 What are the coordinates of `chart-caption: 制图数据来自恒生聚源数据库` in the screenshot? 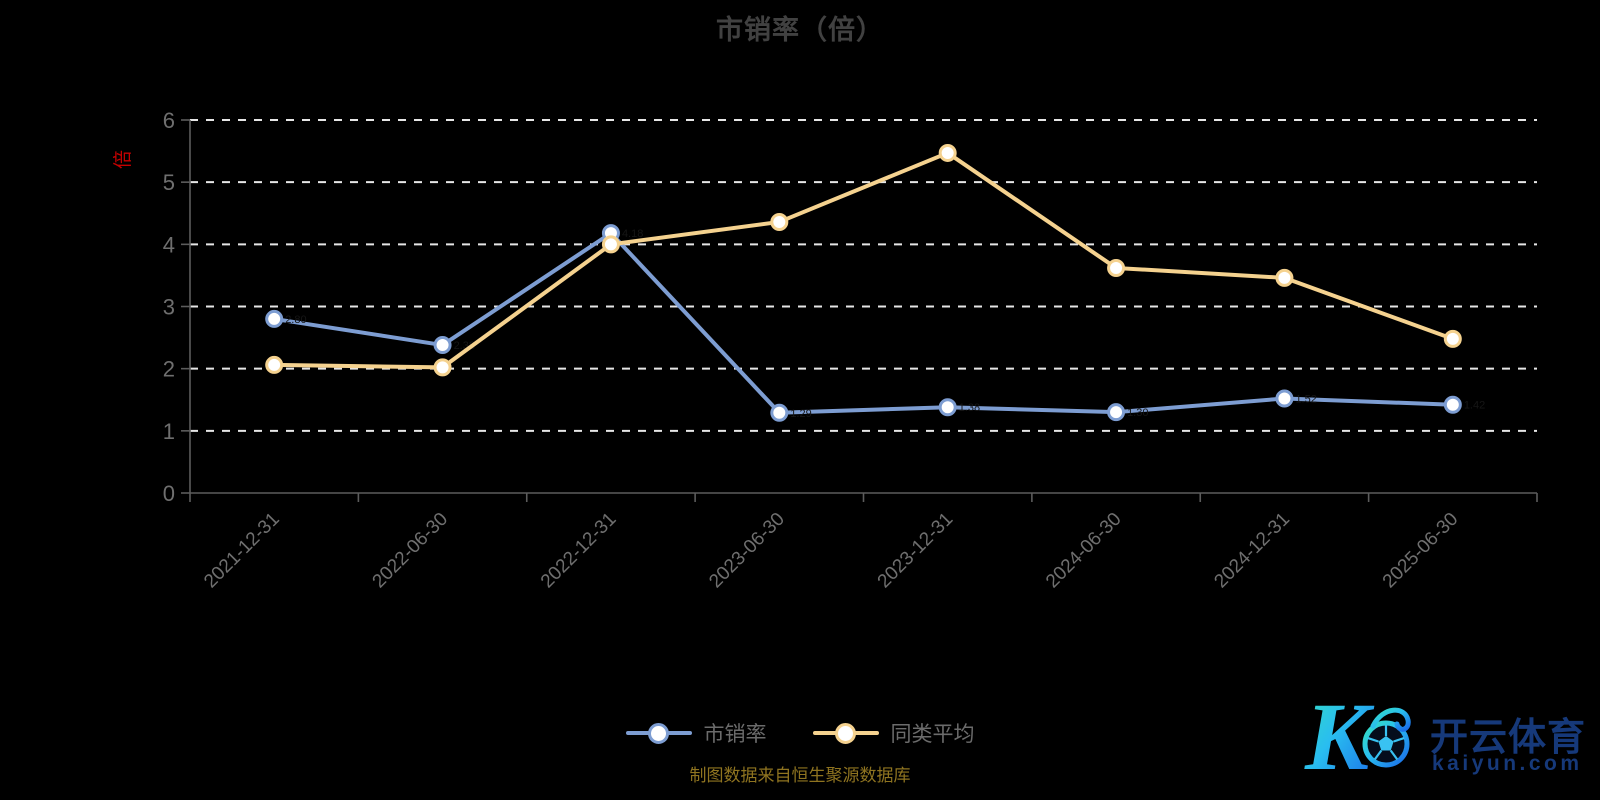 It's located at (800, 775).